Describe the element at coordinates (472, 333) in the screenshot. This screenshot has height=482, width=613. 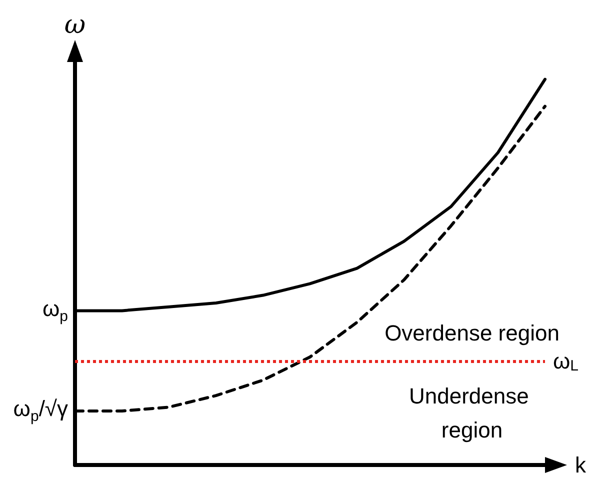
I see `annotation: Overdense region` at that location.